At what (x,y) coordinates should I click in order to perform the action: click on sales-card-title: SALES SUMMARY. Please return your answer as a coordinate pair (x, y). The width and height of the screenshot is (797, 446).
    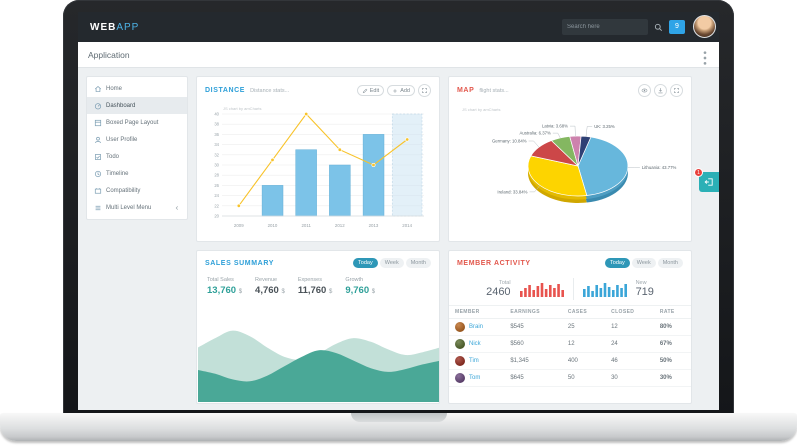
    Looking at the image, I should click on (239, 263).